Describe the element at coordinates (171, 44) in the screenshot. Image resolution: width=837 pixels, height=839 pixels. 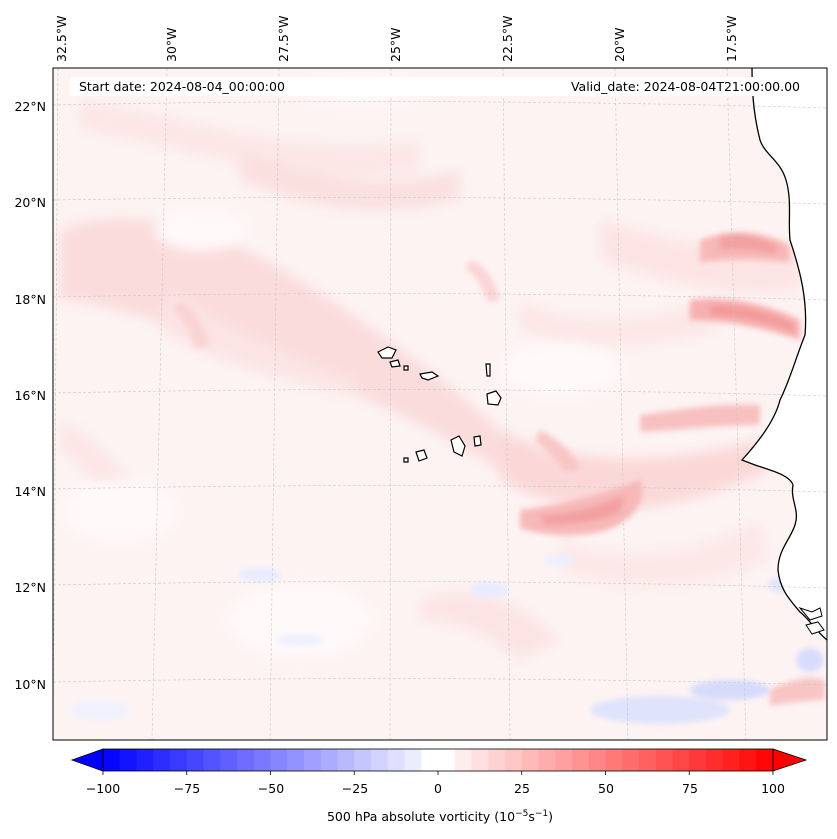
I see `lon-label: 30°W` at that location.